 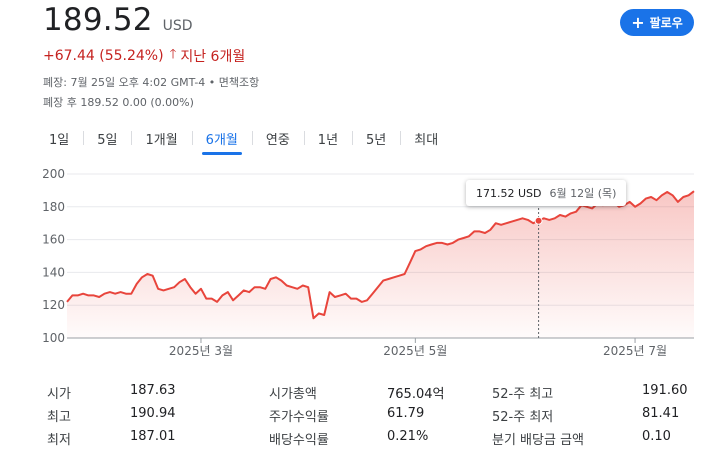 I want to click on y-tick-label: 120, so click(x=53, y=305).